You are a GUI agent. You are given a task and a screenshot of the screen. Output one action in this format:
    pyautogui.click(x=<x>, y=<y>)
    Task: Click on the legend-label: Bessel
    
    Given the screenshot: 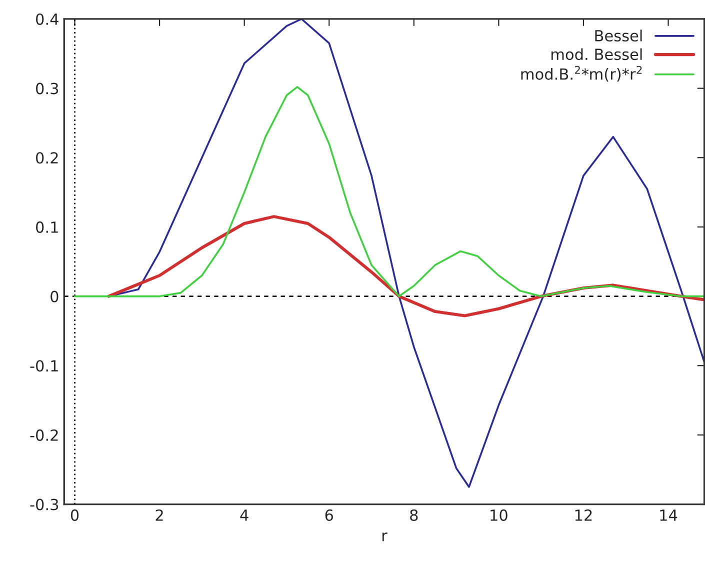 What is the action you would take?
    pyautogui.click(x=618, y=36)
    